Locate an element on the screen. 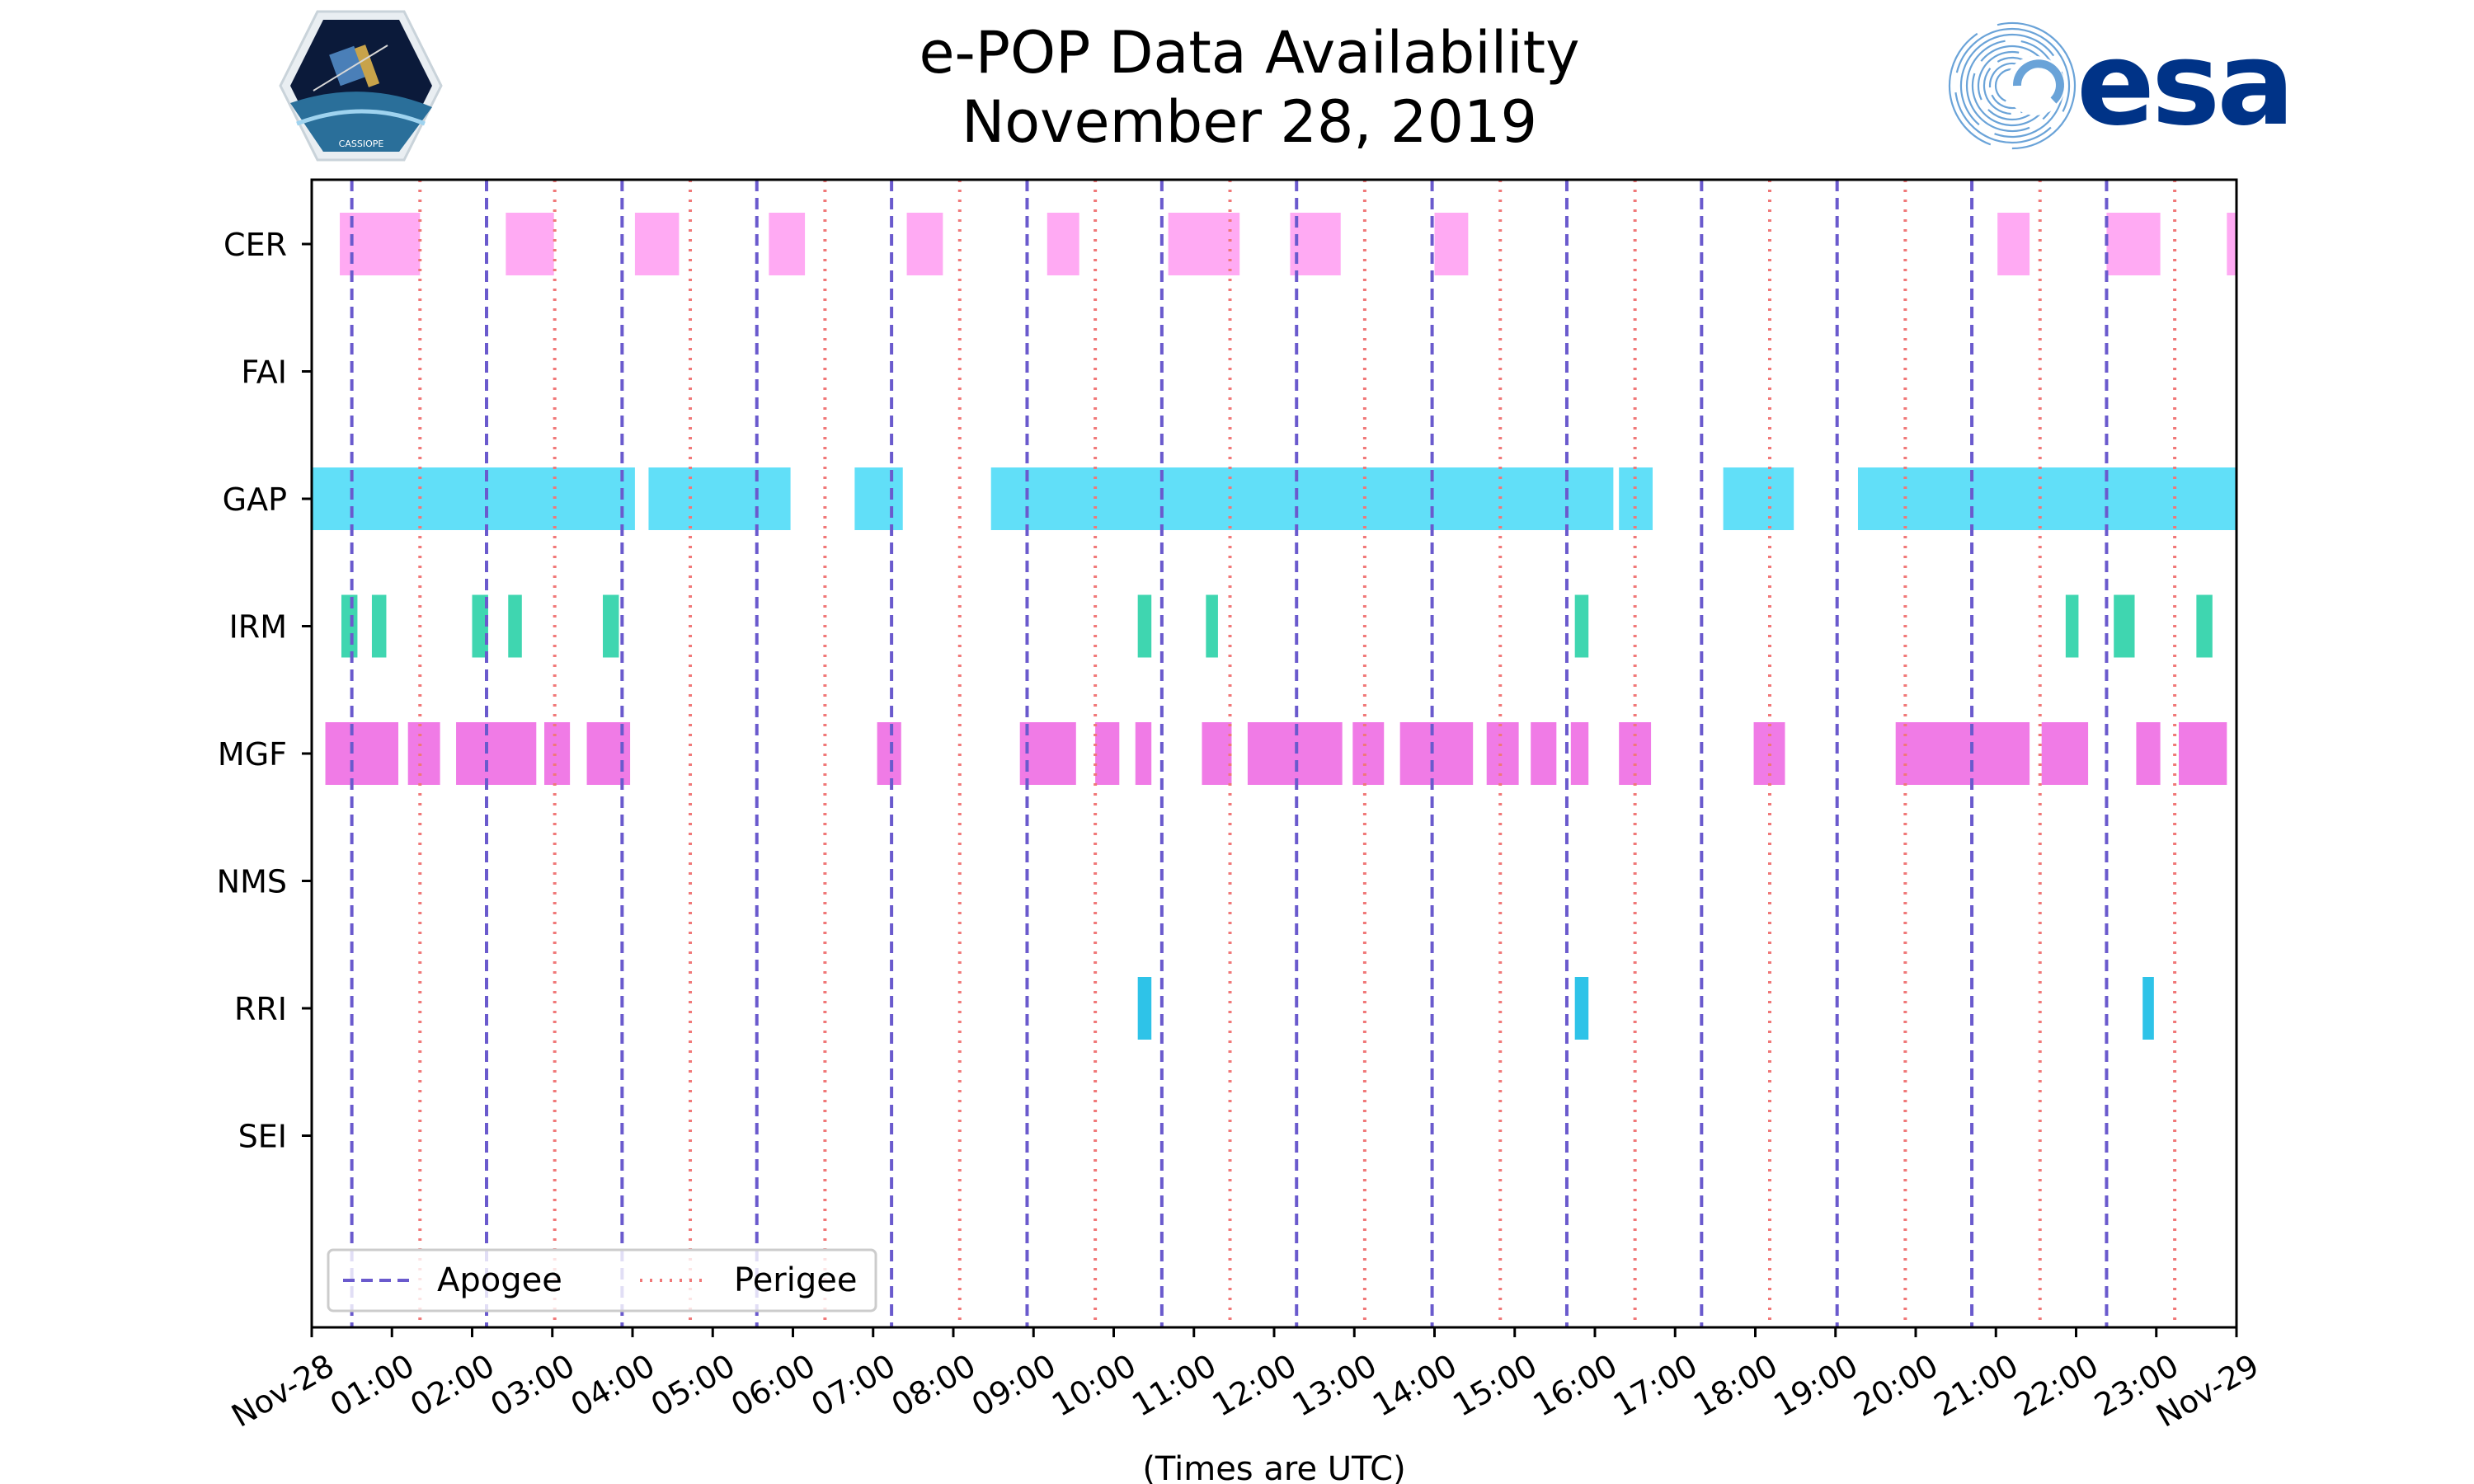 This screenshot has width=2474, height=1484. x-tick-label: 17:00 is located at coordinates (1655, 1385).